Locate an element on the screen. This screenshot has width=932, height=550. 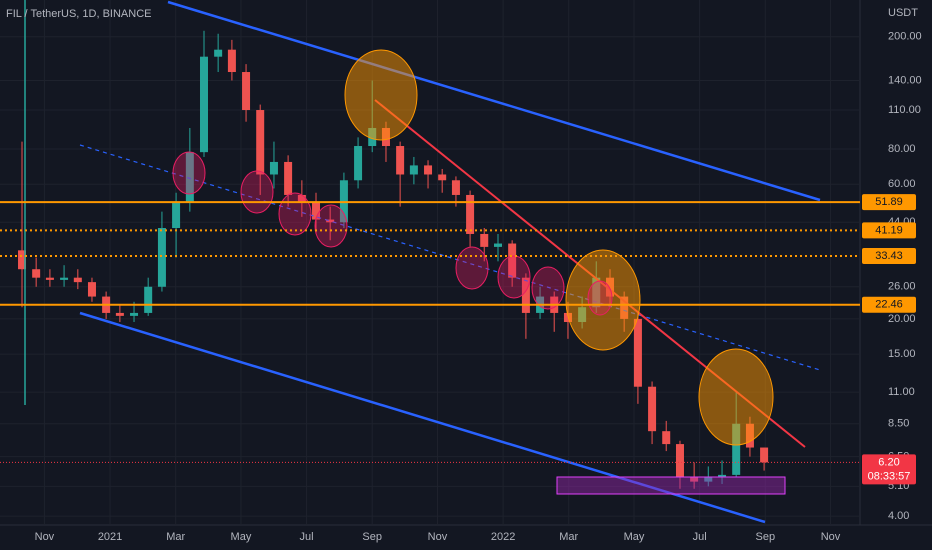
level-label: 41.19 is located at coordinates (889, 230).